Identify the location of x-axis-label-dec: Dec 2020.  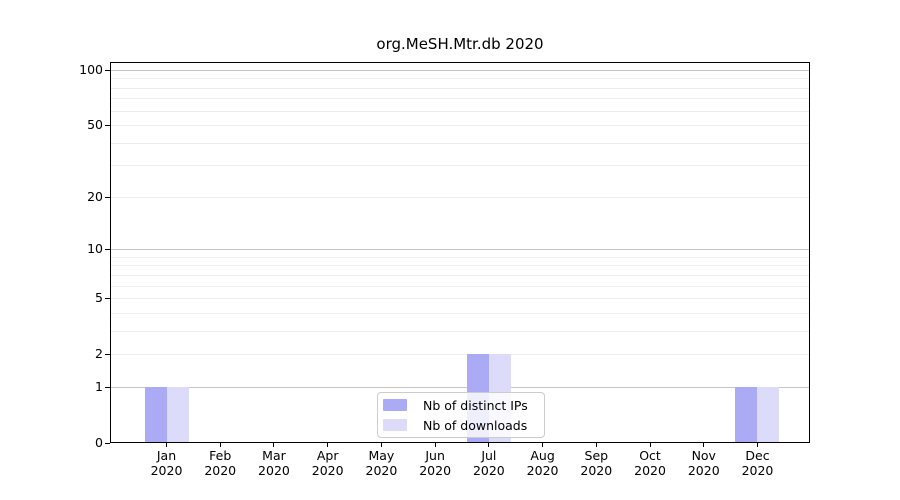
(757, 463).